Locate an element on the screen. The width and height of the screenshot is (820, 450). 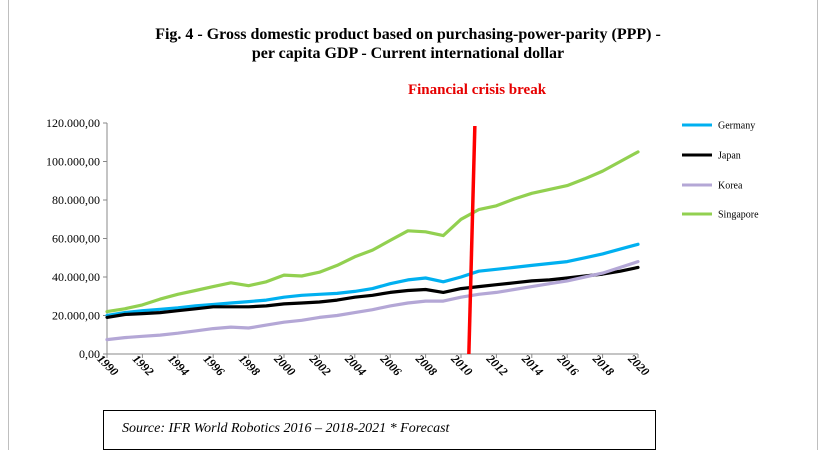
x-tick-label: 2006 is located at coordinates (391, 365).